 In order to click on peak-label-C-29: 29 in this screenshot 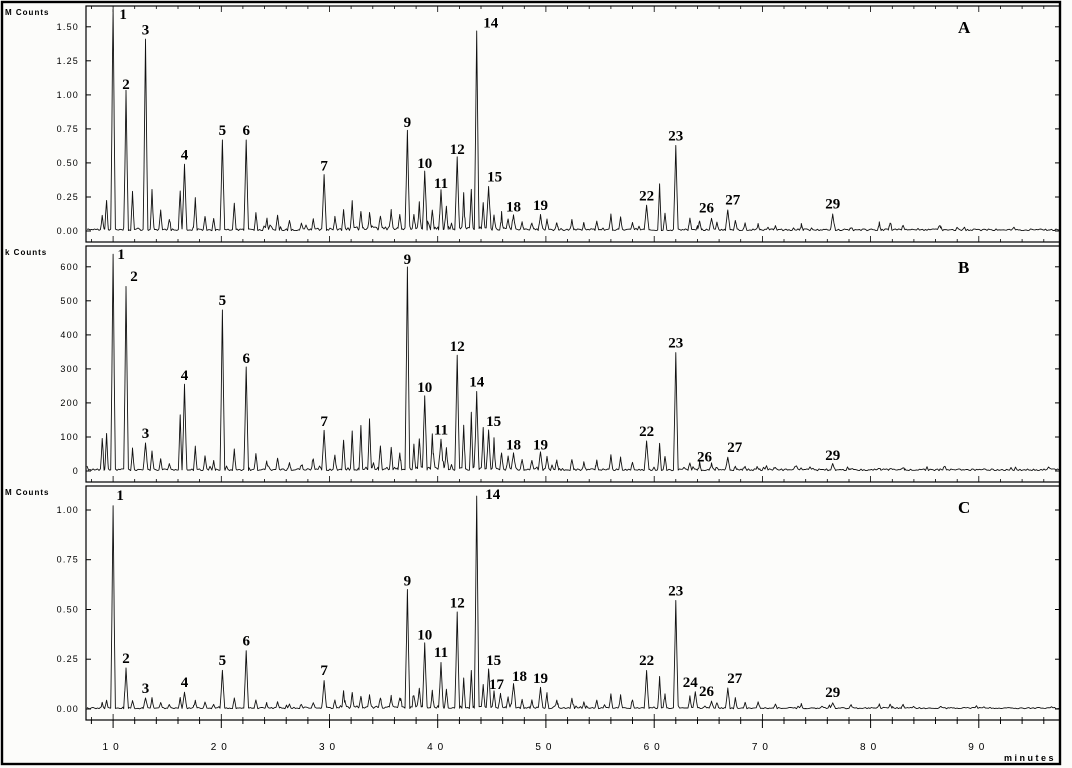, I will do `click(832, 693)`.